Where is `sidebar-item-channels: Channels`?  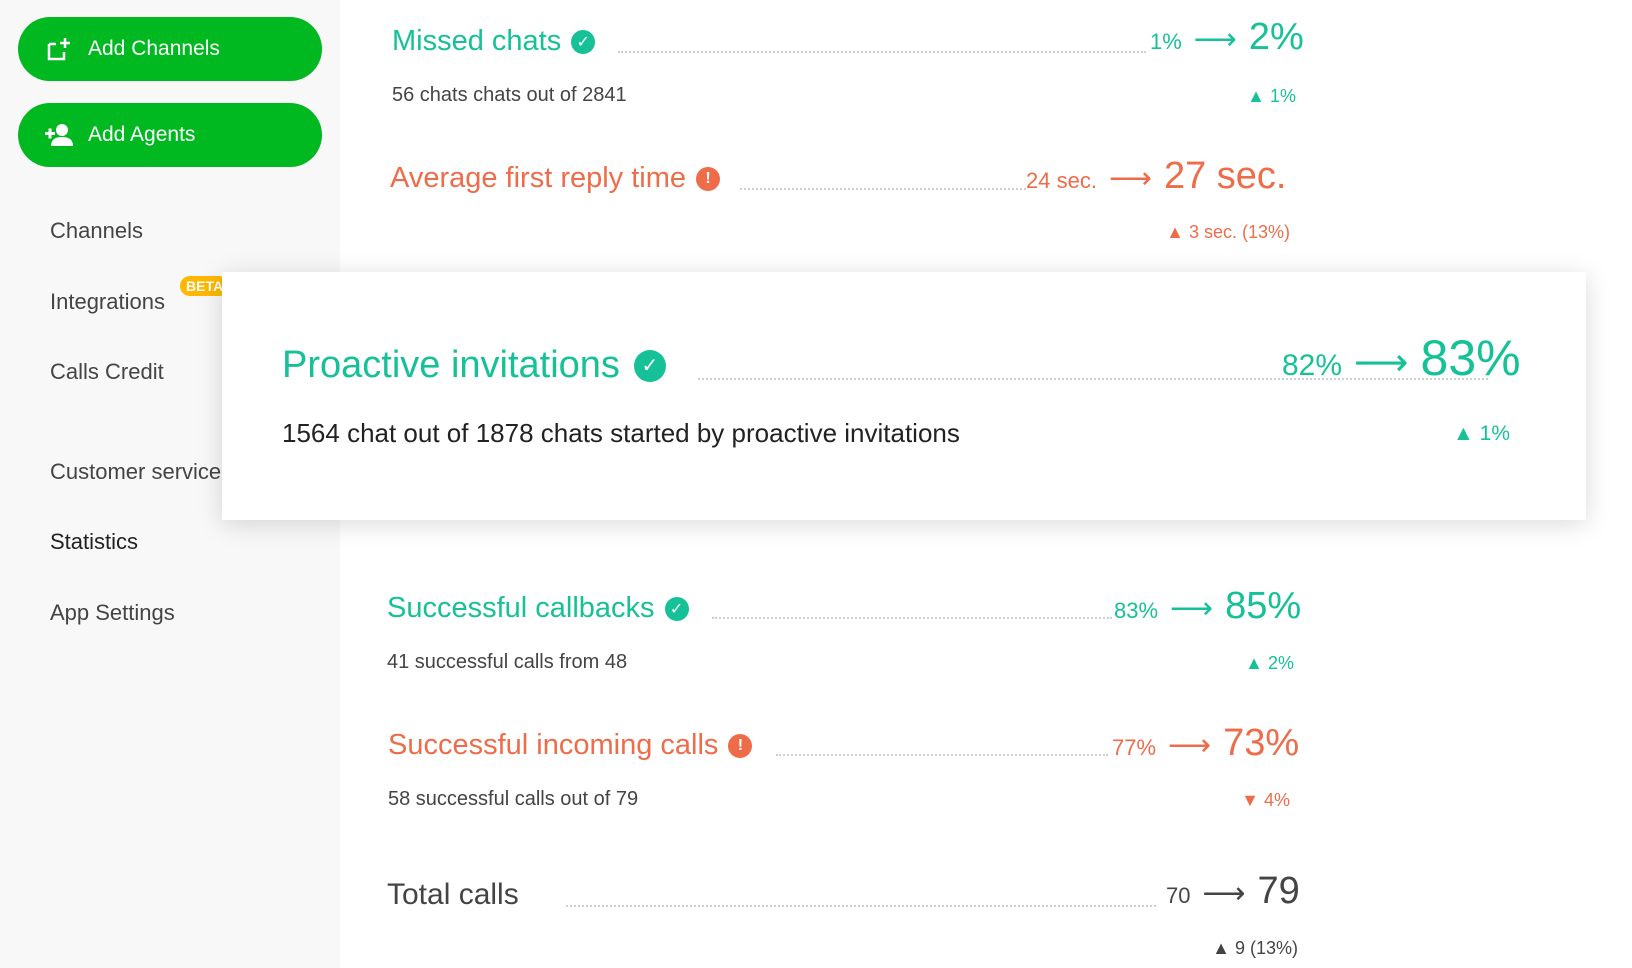
sidebar-item-channels: Channels is located at coordinates (96, 230).